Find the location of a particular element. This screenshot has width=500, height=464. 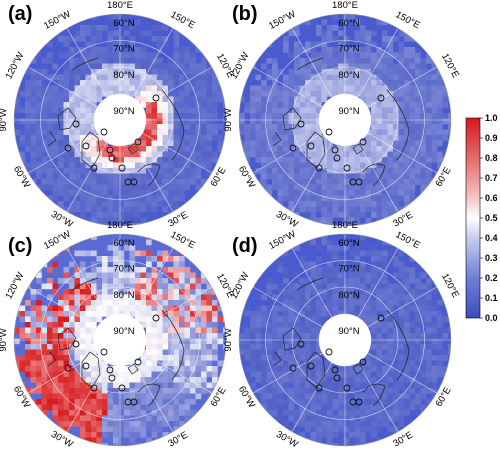

station-marker is located at coordinates (134, 182).